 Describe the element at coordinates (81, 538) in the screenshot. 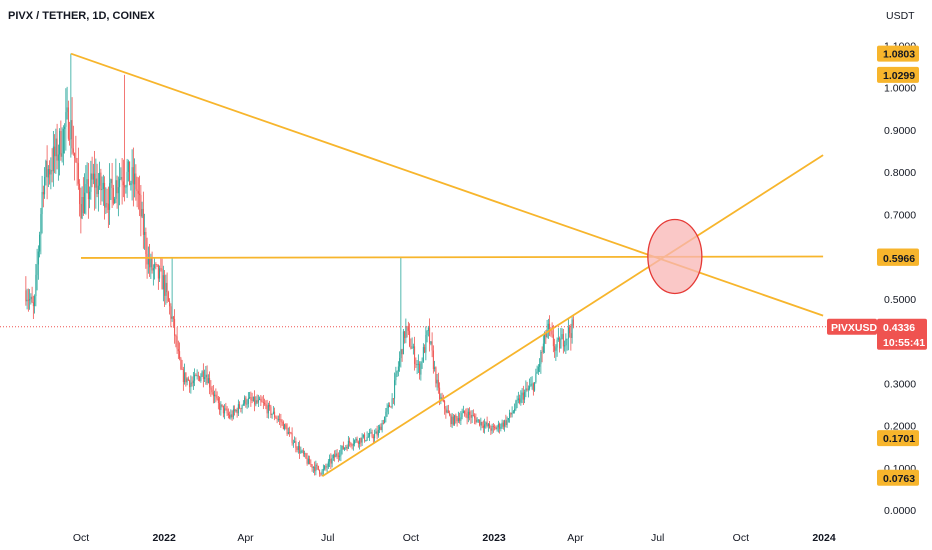

I see `x-tick-label: Oct` at that location.